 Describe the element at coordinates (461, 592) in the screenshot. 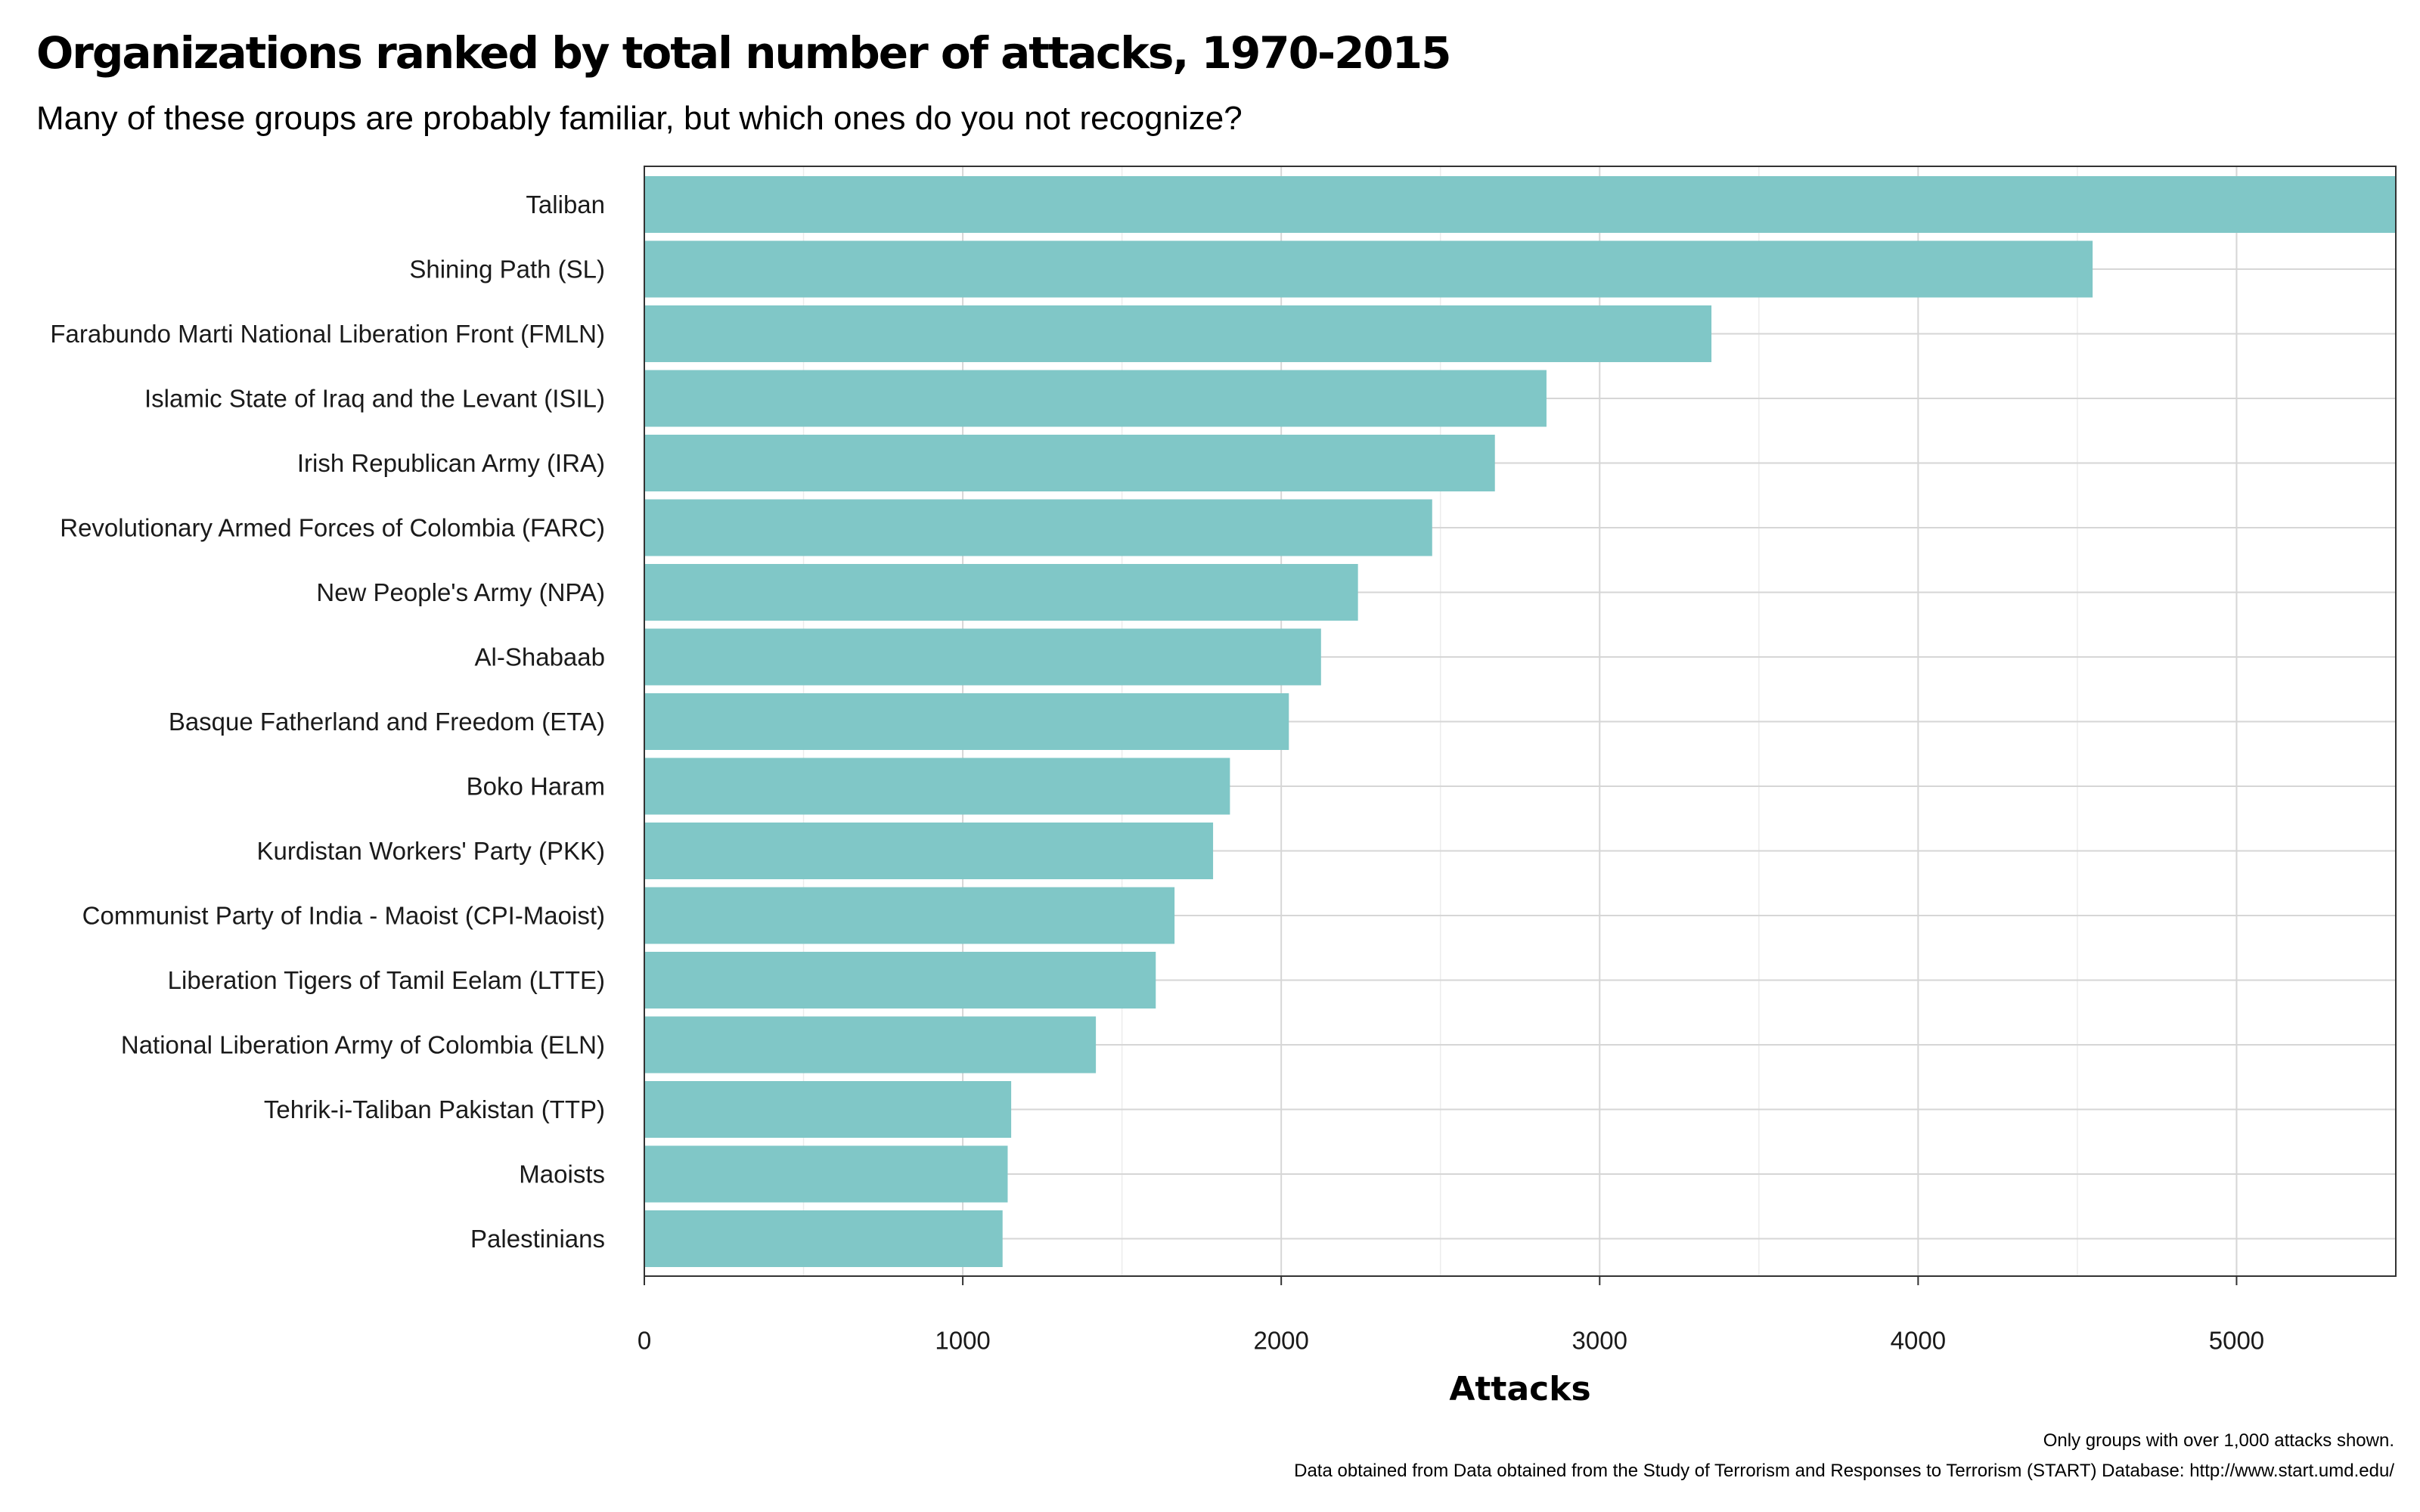

I see `category-label: New People's Army (NPA)` at that location.